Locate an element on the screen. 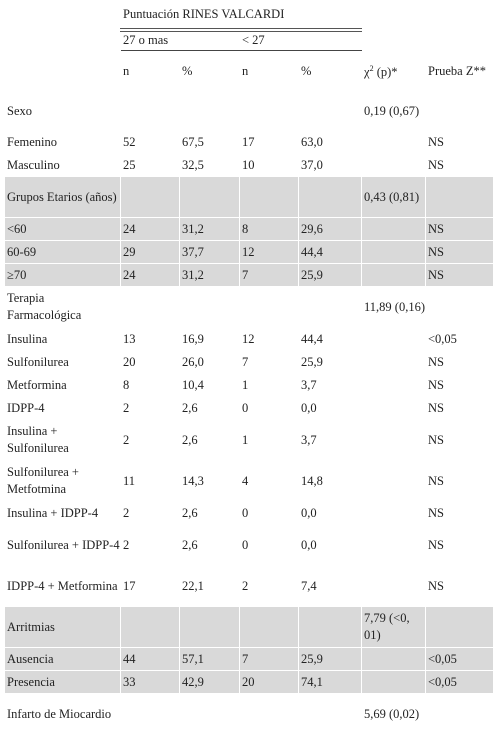 This screenshot has width=495, height=735. table-row: Sulfonilurea + Metfotmina 11 14,3 4 14,8 NS is located at coordinates (249, 481).